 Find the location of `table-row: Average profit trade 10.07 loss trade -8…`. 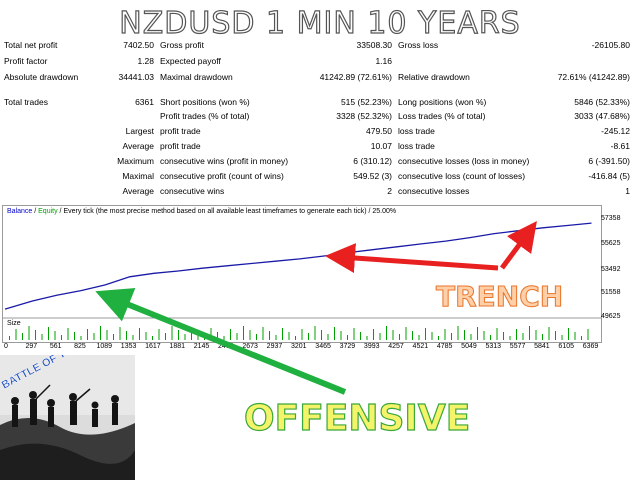

table-row: Average profit trade 10.07 loss trade -8… is located at coordinates (320, 148).